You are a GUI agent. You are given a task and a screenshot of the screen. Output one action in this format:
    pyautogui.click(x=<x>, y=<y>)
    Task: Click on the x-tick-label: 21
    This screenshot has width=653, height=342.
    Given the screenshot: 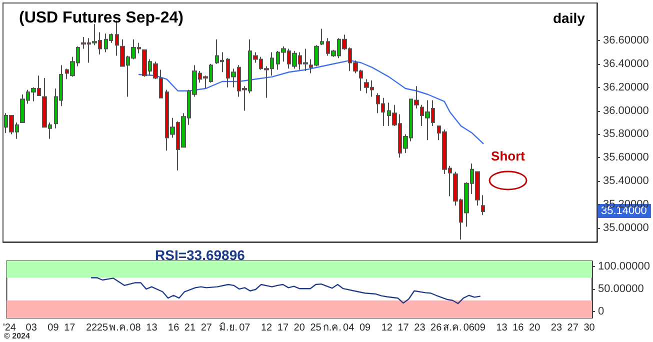 What is the action you would take?
    pyautogui.click(x=190, y=328)
    